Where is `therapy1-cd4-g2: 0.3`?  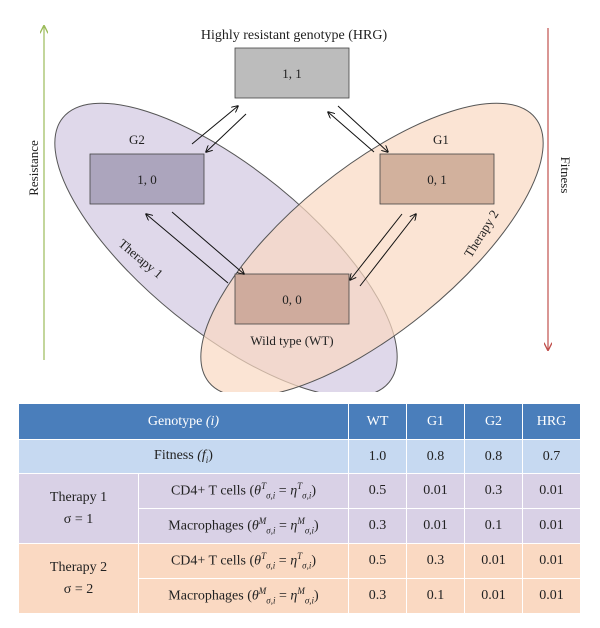
therapy1-cd4-g2: 0.3 is located at coordinates (493, 491).